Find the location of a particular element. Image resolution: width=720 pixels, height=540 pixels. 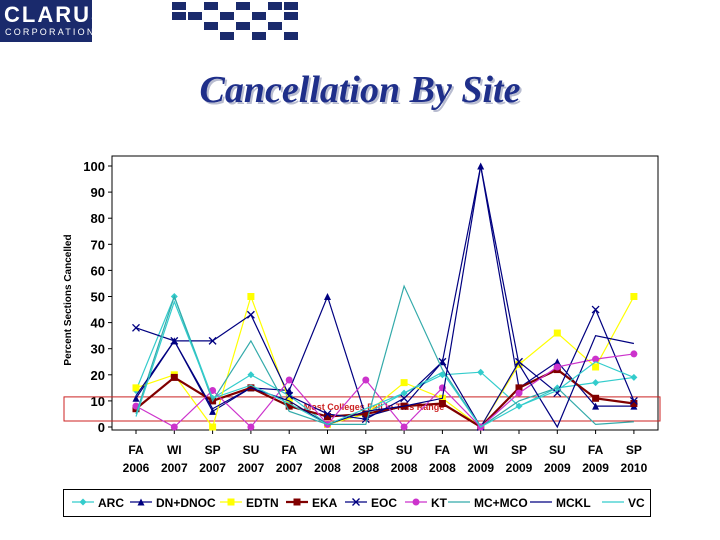

legend-item: VC is located at coordinates (623, 503).